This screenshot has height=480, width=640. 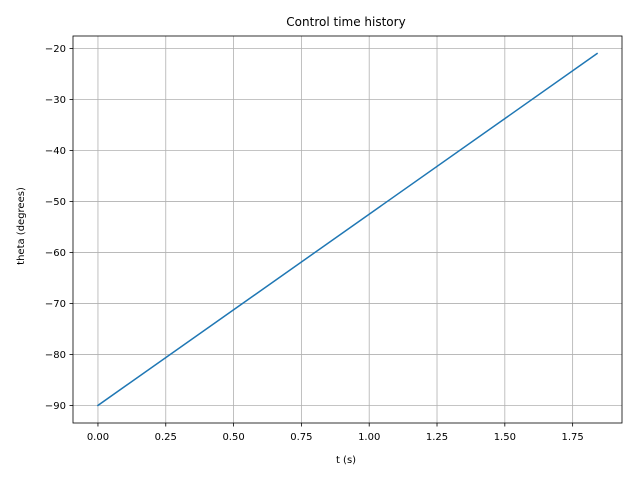 I want to click on x-tick-label: 1.75, so click(x=573, y=437).